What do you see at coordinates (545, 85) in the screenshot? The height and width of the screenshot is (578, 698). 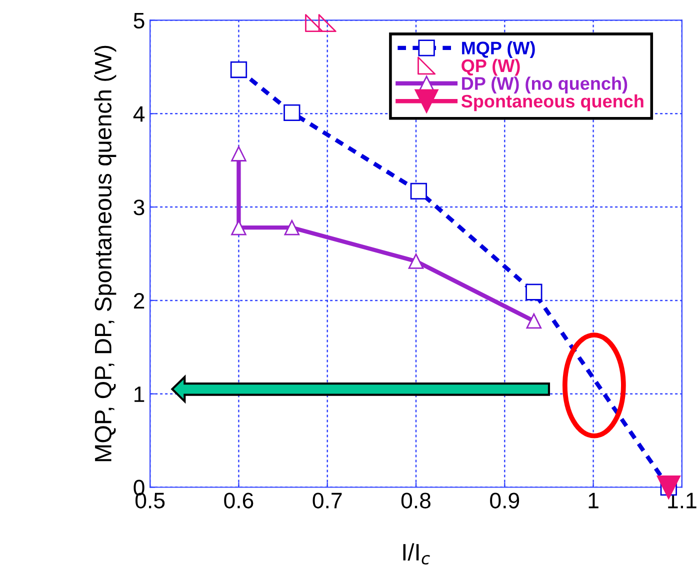 I see `legend-label: DP (W) (no quench)` at bounding box center [545, 85].